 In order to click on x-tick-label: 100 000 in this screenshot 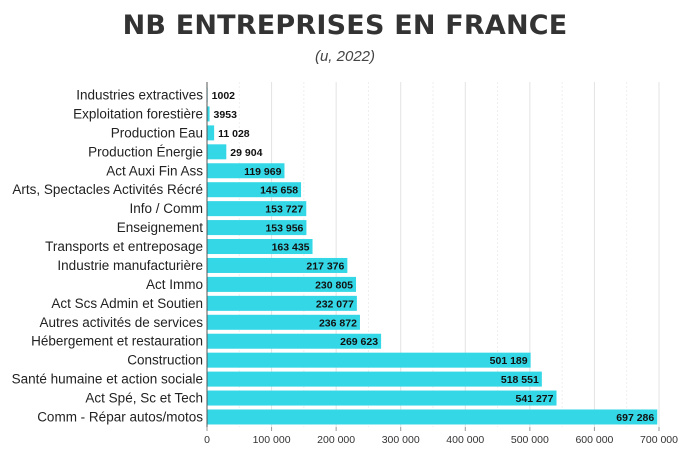, I will do `click(272, 440)`.